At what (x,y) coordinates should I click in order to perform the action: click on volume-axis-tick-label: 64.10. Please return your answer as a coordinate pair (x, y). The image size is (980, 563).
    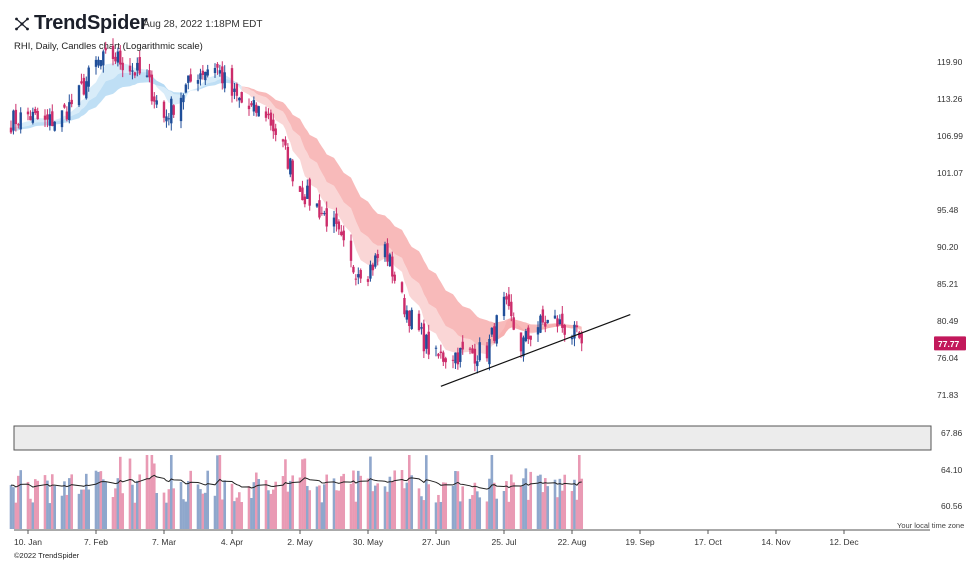
    Looking at the image, I should click on (952, 470).